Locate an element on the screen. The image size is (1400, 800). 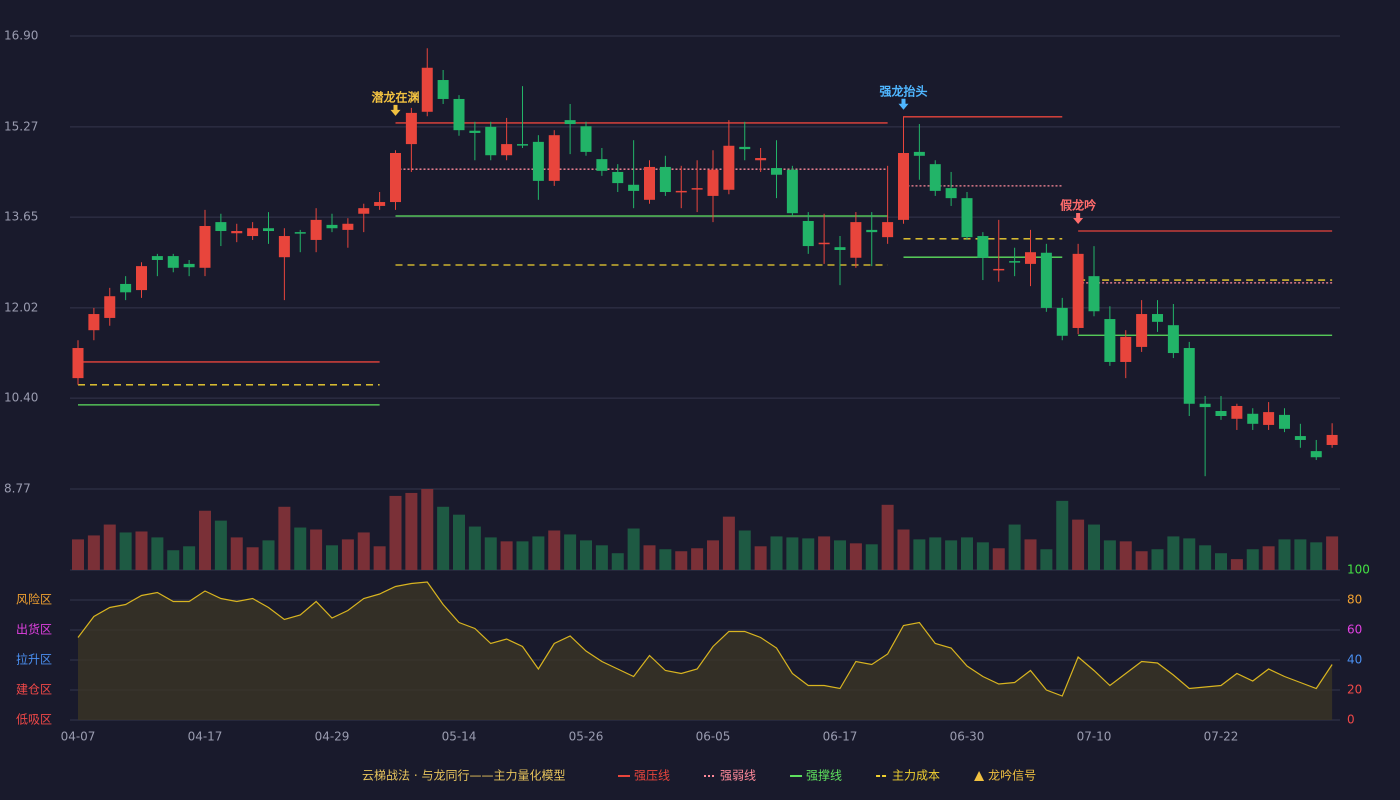
signal-label: 假龙吟 is located at coordinates (1078, 205).